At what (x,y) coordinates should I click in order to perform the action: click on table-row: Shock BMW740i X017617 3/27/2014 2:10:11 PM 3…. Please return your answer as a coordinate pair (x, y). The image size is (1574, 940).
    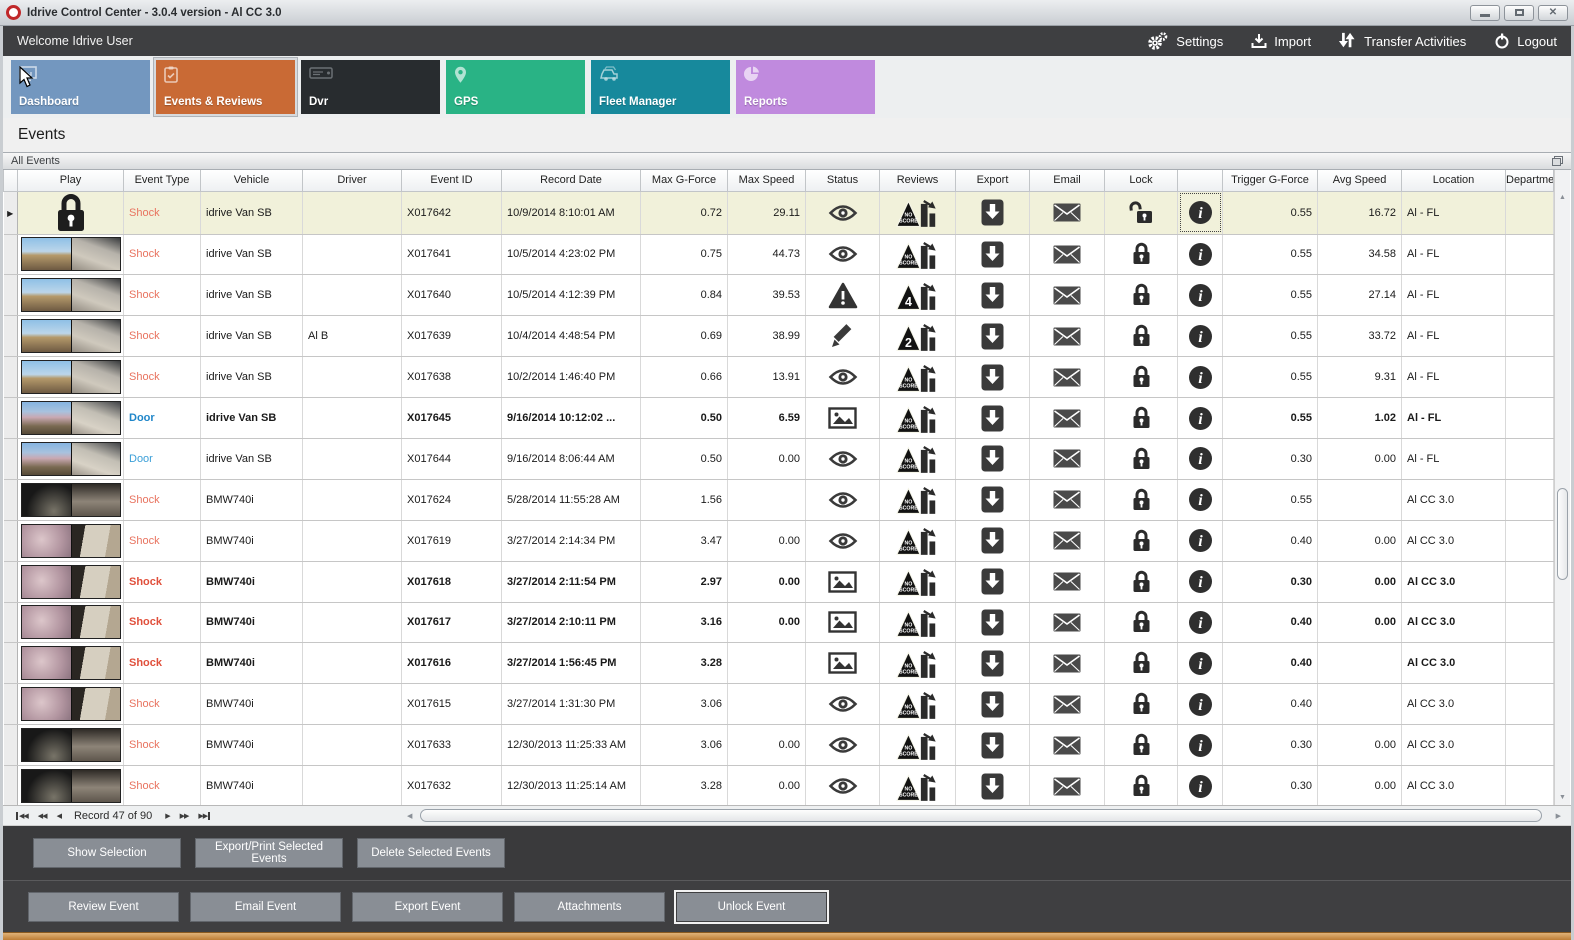
    Looking at the image, I should click on (778, 623).